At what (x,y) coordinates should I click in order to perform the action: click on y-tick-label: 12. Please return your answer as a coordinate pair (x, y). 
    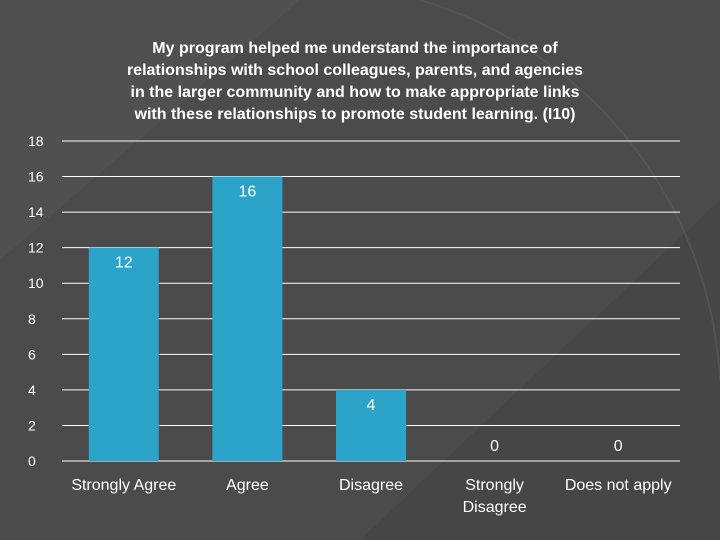
    Looking at the image, I should click on (36, 248).